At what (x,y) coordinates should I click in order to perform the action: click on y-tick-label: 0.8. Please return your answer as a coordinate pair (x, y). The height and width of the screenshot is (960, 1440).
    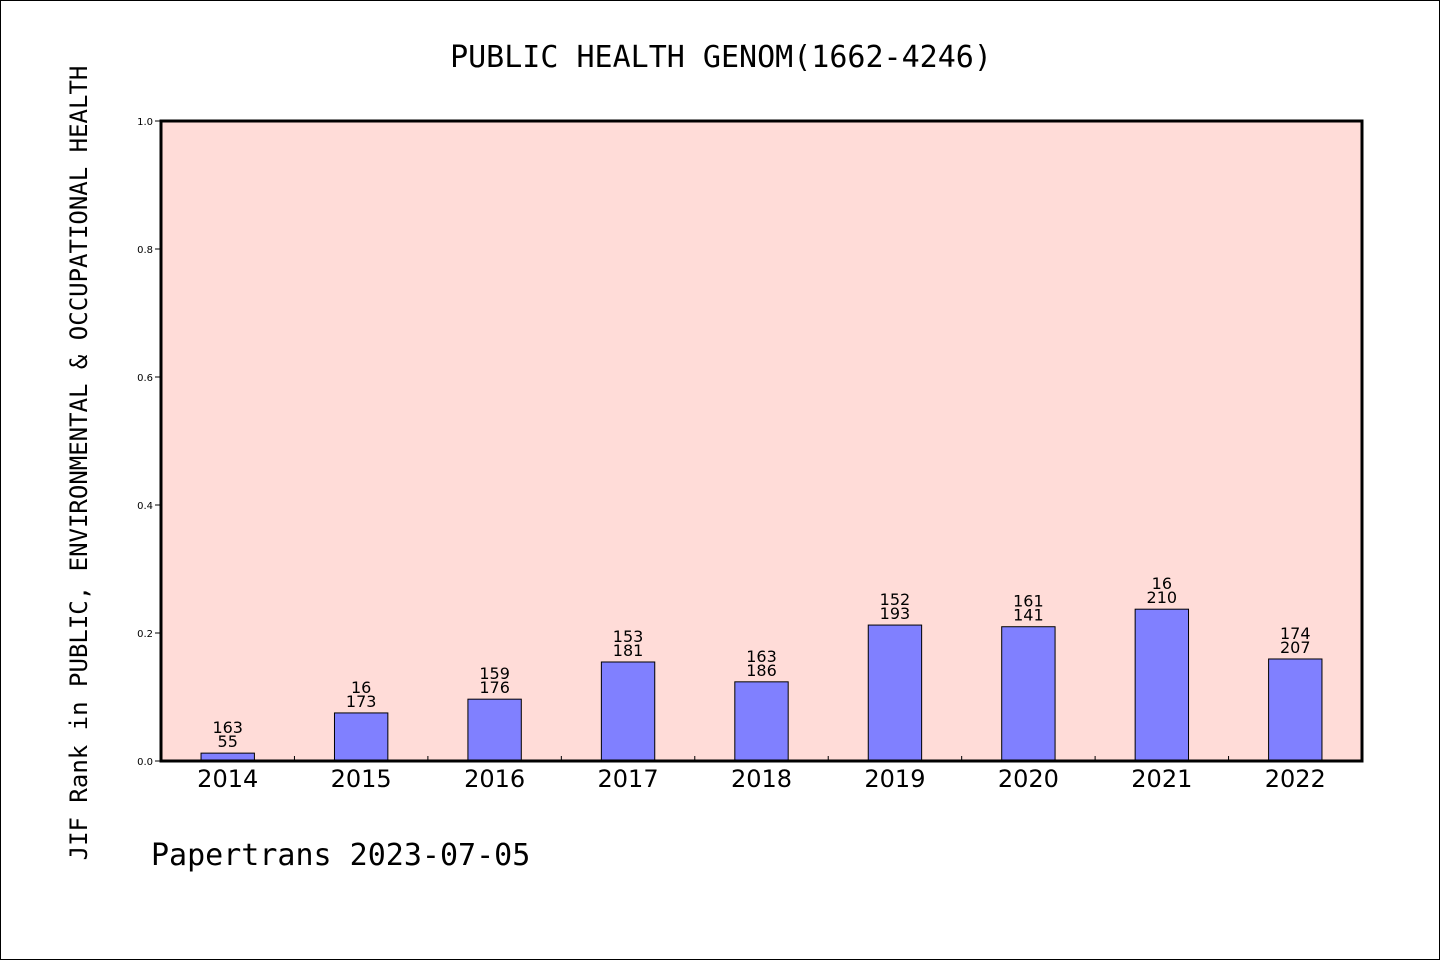
    Looking at the image, I should click on (145, 250).